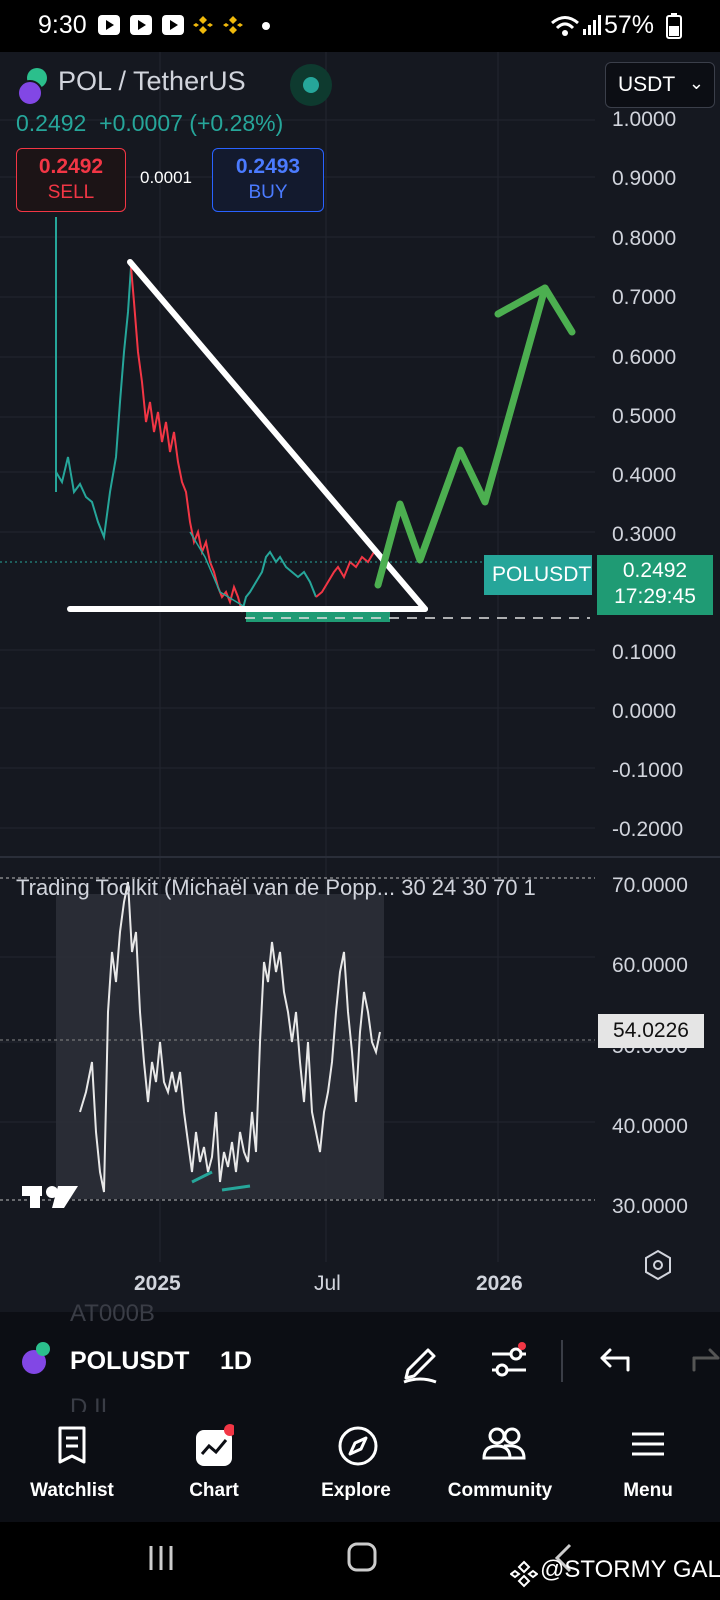 This screenshot has width=720, height=1600. What do you see at coordinates (564, 1558) in the screenshot?
I see `back-icon` at bounding box center [564, 1558].